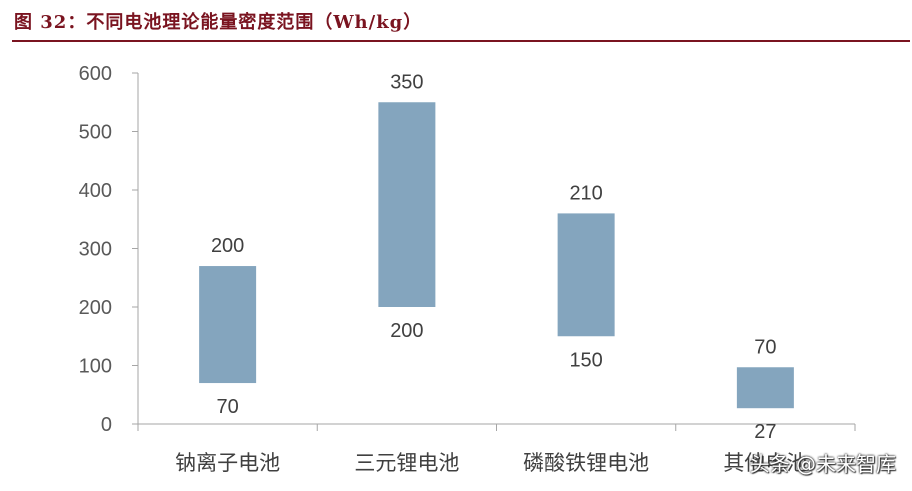  What do you see at coordinates (461, 41) in the screenshot?
I see `title-divider` at bounding box center [461, 41].